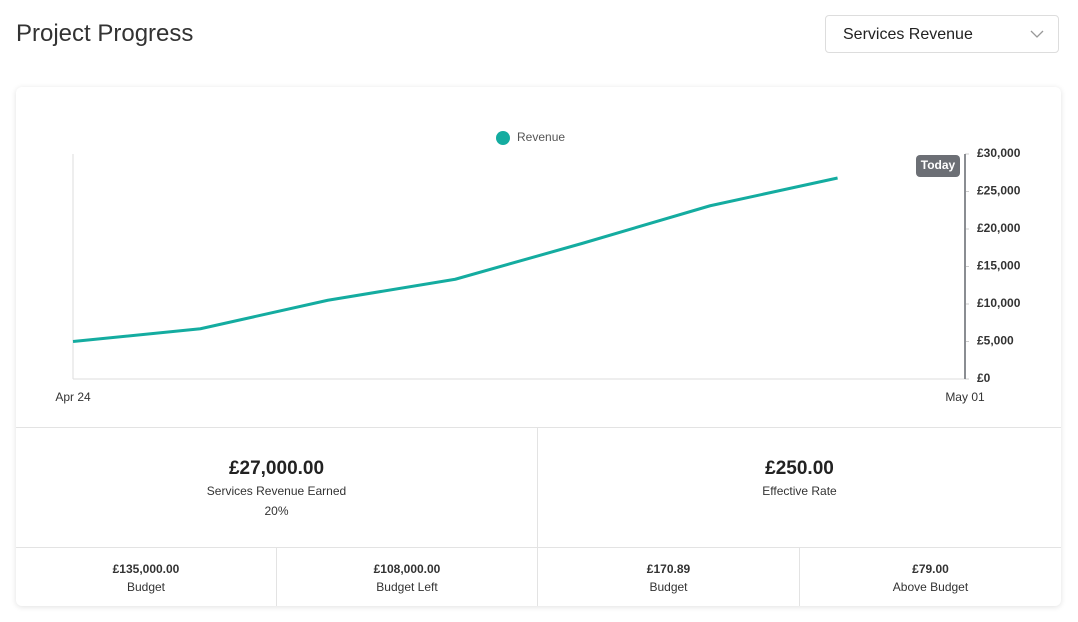 Image resolution: width=1078 pixels, height=622 pixels. I want to click on y-tick-label: £25,000, so click(999, 191).